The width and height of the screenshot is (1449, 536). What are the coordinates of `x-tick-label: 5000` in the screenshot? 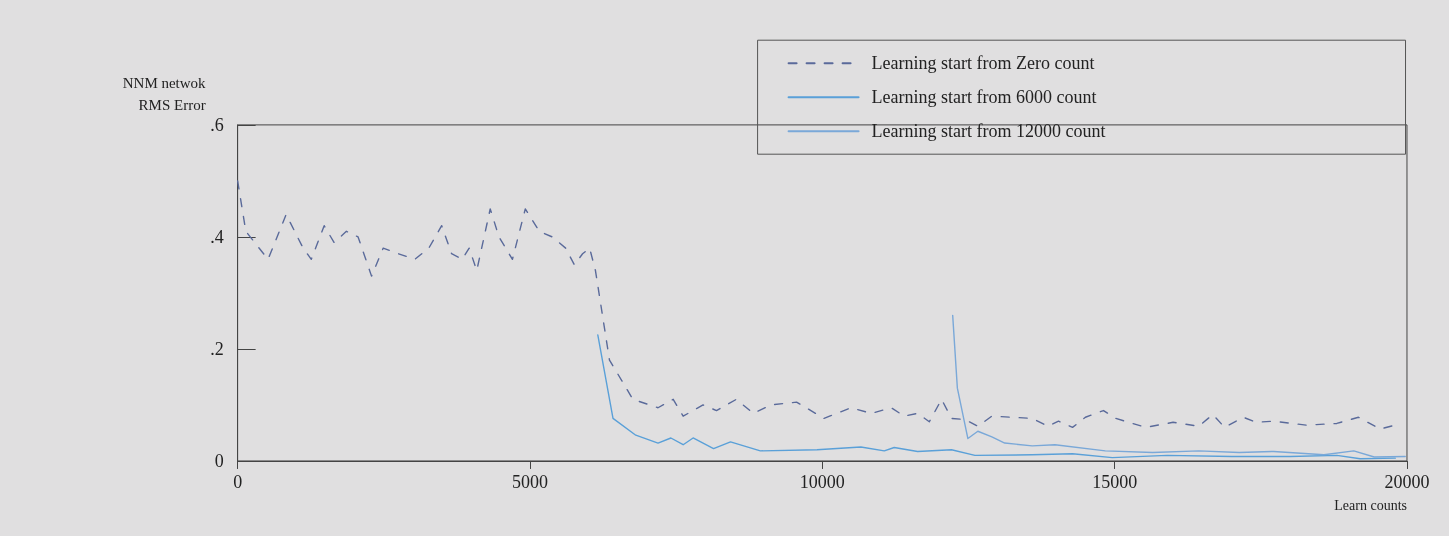 It's located at (529, 481).